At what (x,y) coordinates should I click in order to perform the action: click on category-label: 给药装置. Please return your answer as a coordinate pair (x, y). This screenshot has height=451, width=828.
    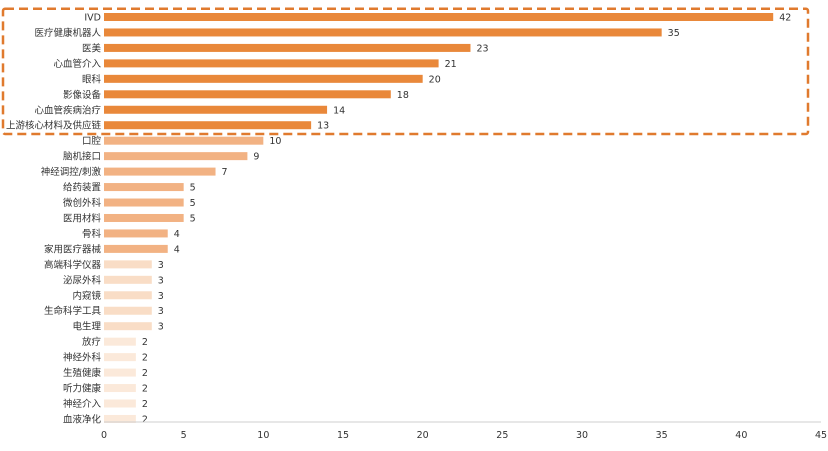
    Looking at the image, I should click on (82, 188).